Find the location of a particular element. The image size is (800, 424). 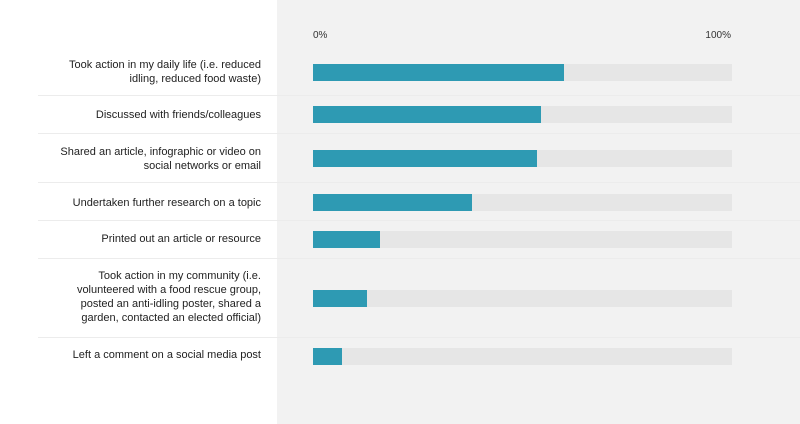

category-label: Printed out an article or resource is located at coordinates (181, 239).